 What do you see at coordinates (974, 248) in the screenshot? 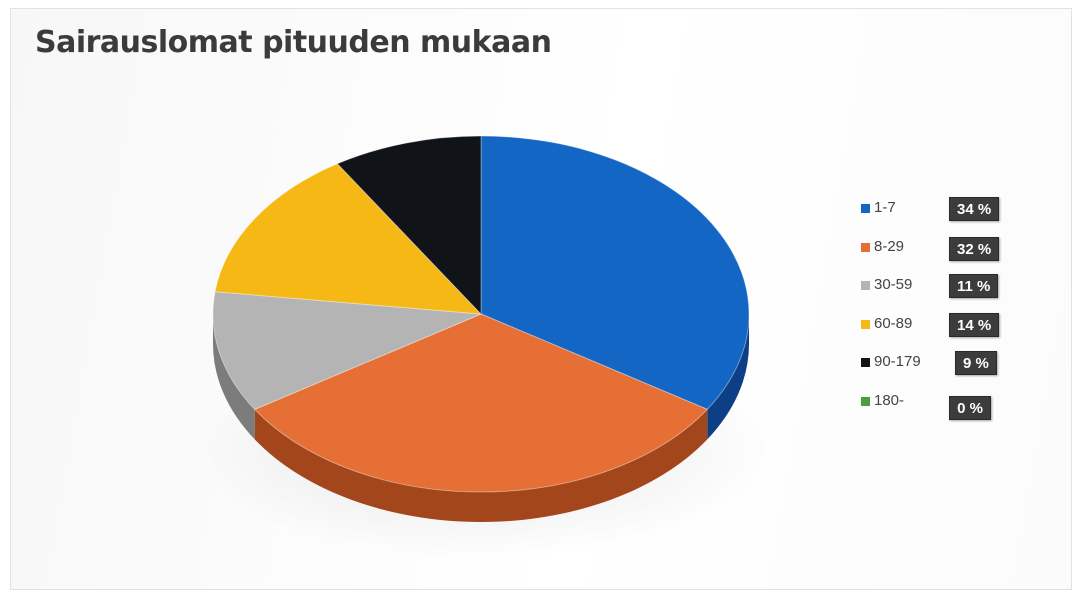
I see `percent-label: 32 %` at bounding box center [974, 248].